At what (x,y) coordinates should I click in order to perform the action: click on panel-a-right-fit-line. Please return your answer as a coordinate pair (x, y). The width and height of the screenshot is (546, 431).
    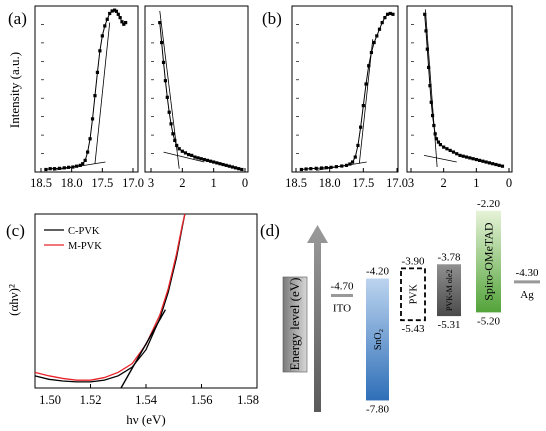
    Looking at the image, I should click on (169, 89).